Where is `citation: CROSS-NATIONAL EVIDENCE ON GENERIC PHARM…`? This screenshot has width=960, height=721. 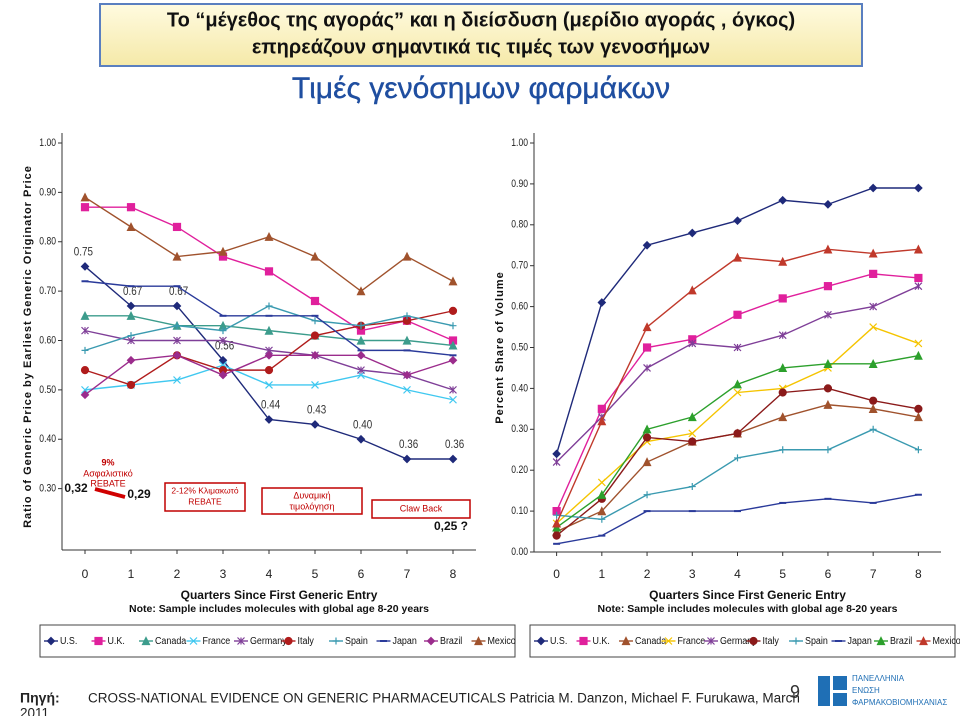
citation: CROSS-NATIONAL EVIDENCE ON GENERIC PHARM… is located at coordinates (444, 698).